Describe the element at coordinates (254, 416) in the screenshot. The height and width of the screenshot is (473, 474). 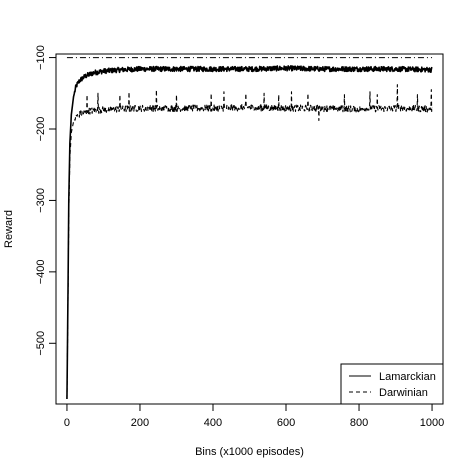
I see `x-axis: 0 200 400 600 800 1000` at that location.